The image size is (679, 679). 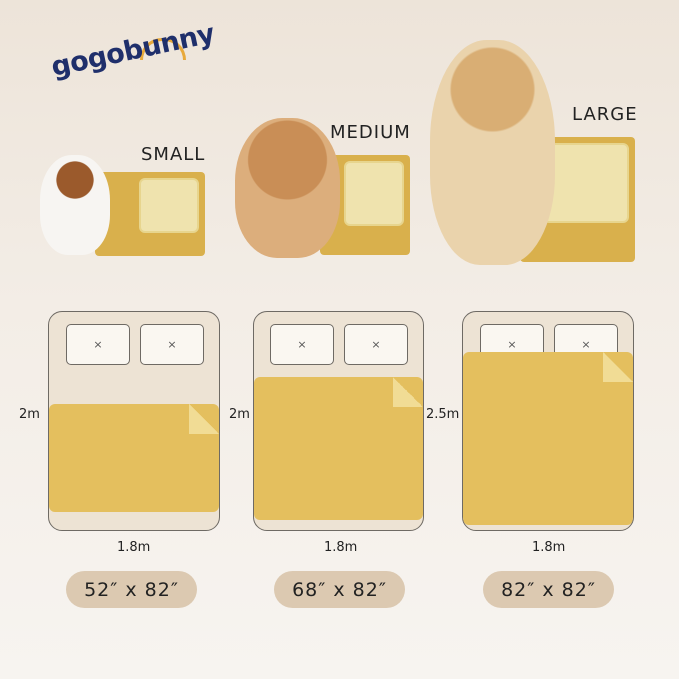 I want to click on dimension-badge-medium: 68″ x 82″, so click(x=339, y=589).